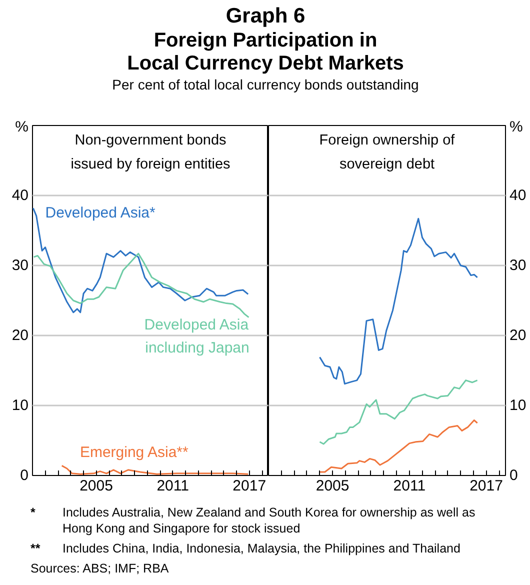 This screenshot has height=585, width=530. What do you see at coordinates (266, 16) in the screenshot?
I see `text: Graph 6` at bounding box center [266, 16].